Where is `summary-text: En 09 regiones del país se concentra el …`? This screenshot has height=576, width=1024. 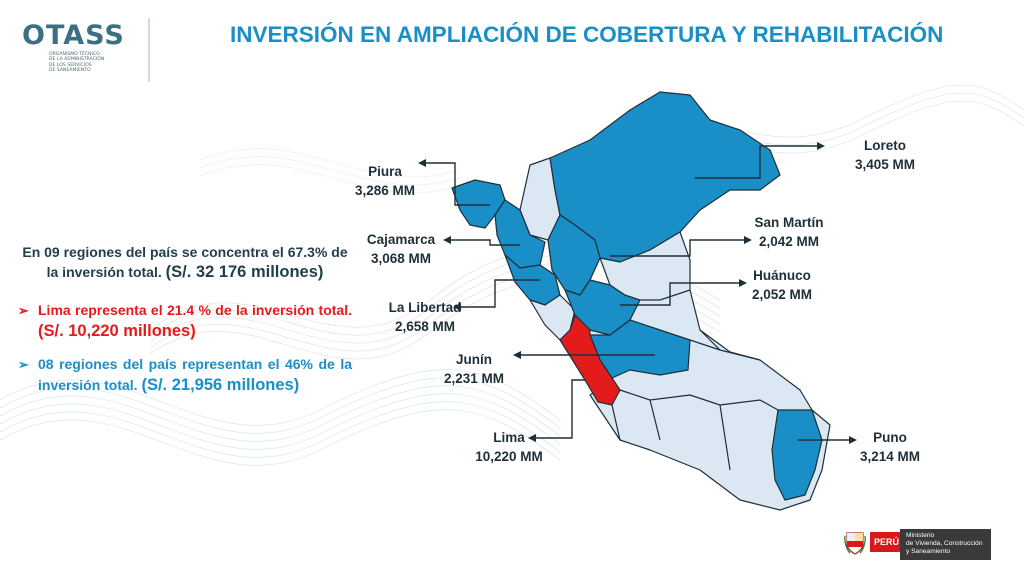 summary-text: En 09 regiones del país se concentra el … is located at coordinates (185, 319).